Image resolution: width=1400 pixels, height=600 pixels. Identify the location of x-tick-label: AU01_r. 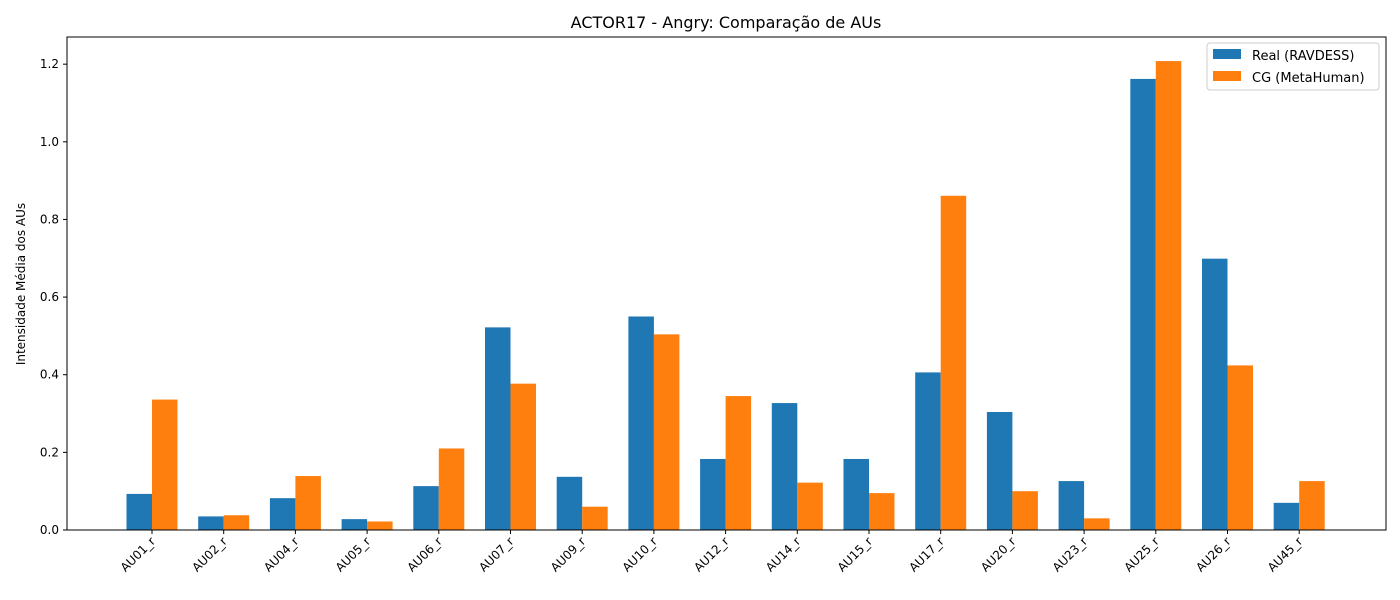
(138, 554).